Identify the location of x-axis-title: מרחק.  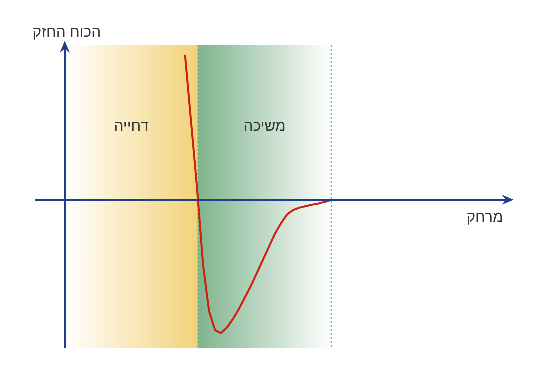
(485, 217).